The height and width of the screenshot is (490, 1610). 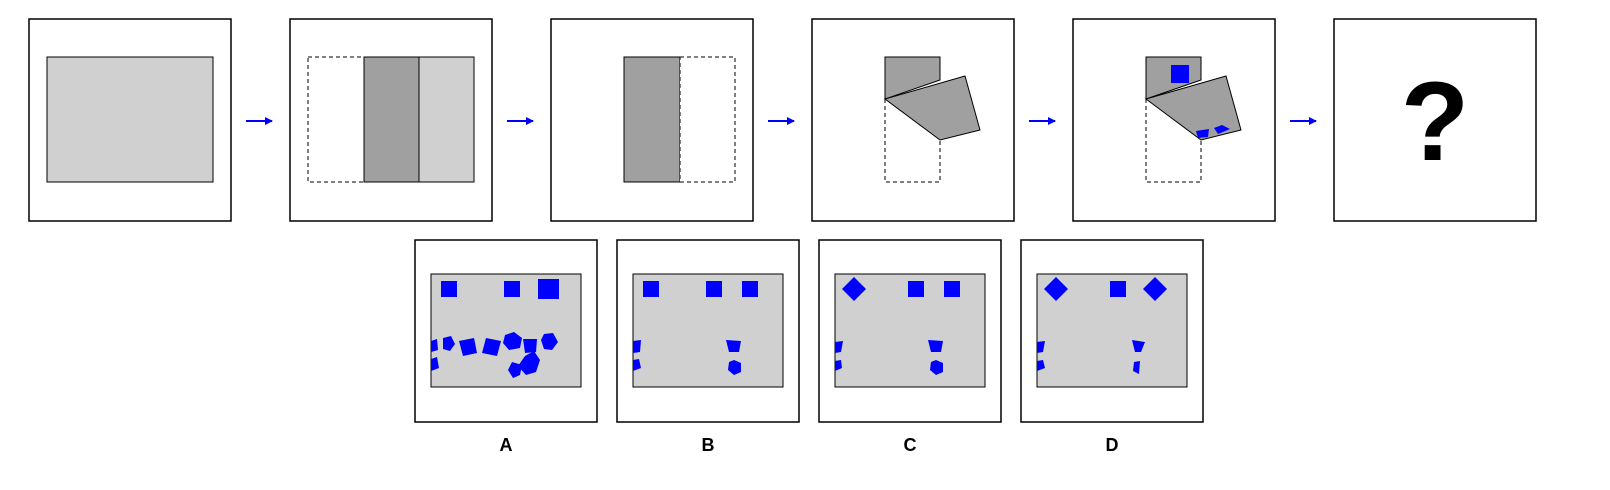 I want to click on step-2-panel, so click(x=391, y=120).